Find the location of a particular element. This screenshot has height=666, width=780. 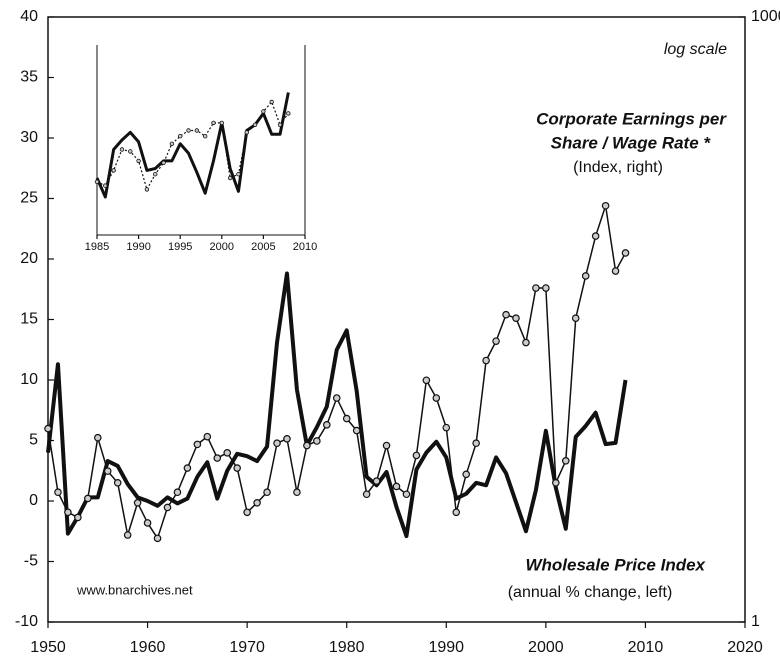

y-tick-label: 0 is located at coordinates (33, 500).